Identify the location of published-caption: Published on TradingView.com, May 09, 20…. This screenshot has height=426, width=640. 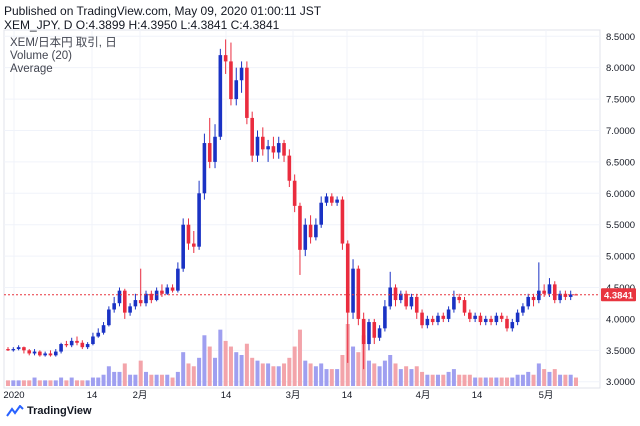
(163, 11).